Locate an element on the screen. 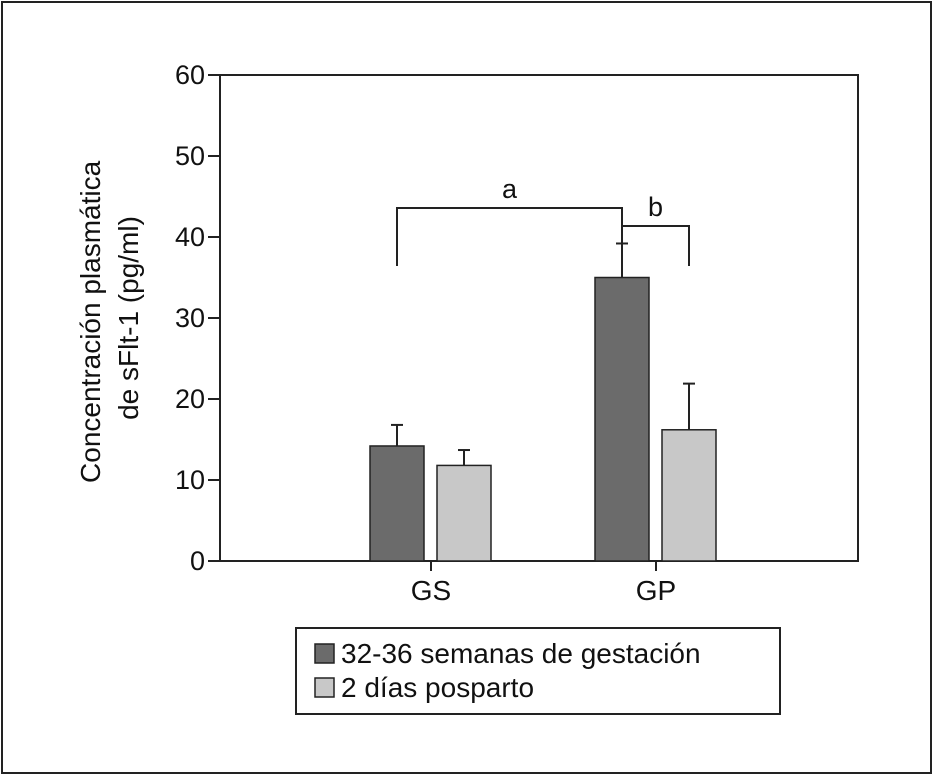 The image size is (933, 775). bars is located at coordinates (543, 419).